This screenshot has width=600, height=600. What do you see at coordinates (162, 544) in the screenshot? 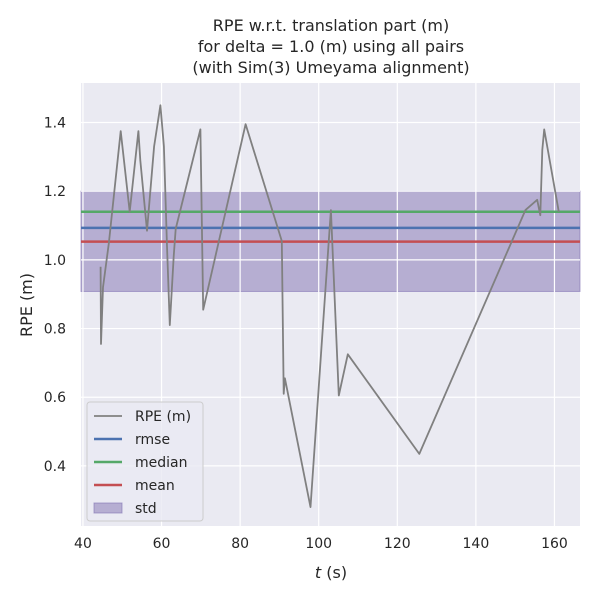
I see `x-tick-label: 60` at bounding box center [162, 544].